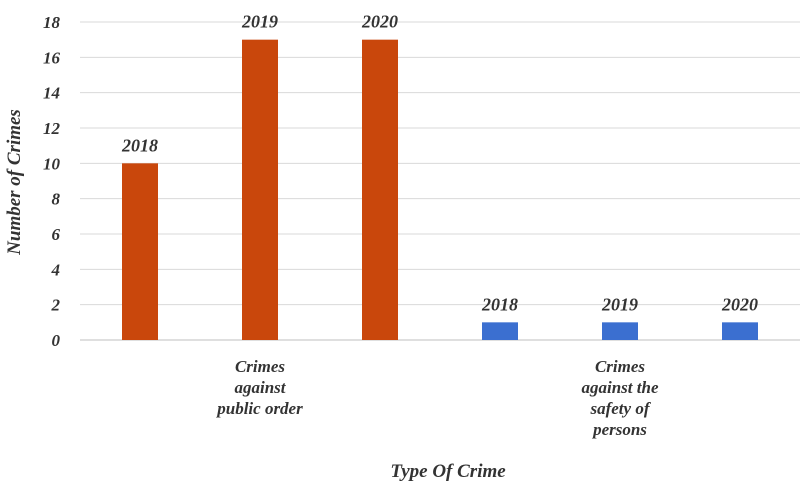 The image size is (810, 487). What do you see at coordinates (52, 57) in the screenshot?
I see `y-tick-label: 16` at bounding box center [52, 57].